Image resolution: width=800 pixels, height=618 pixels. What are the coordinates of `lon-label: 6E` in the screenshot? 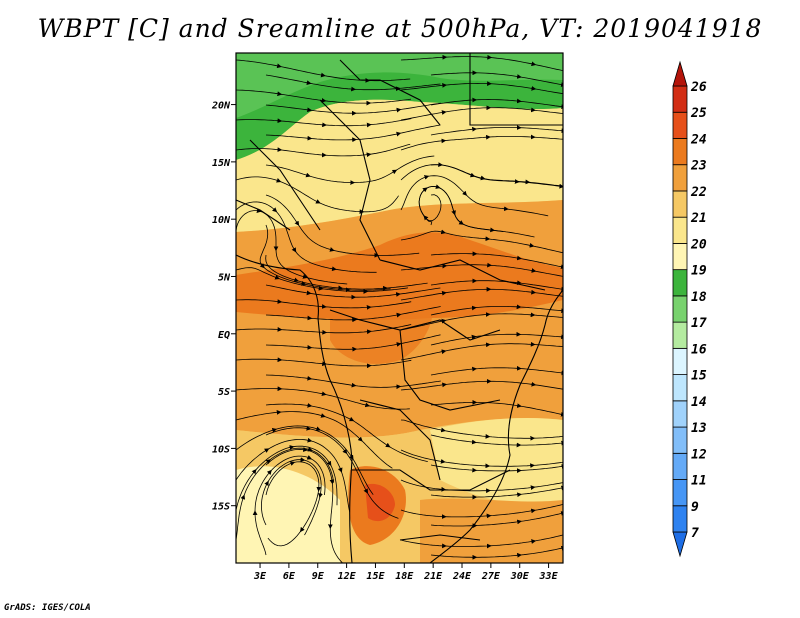 It's located at (289, 576).